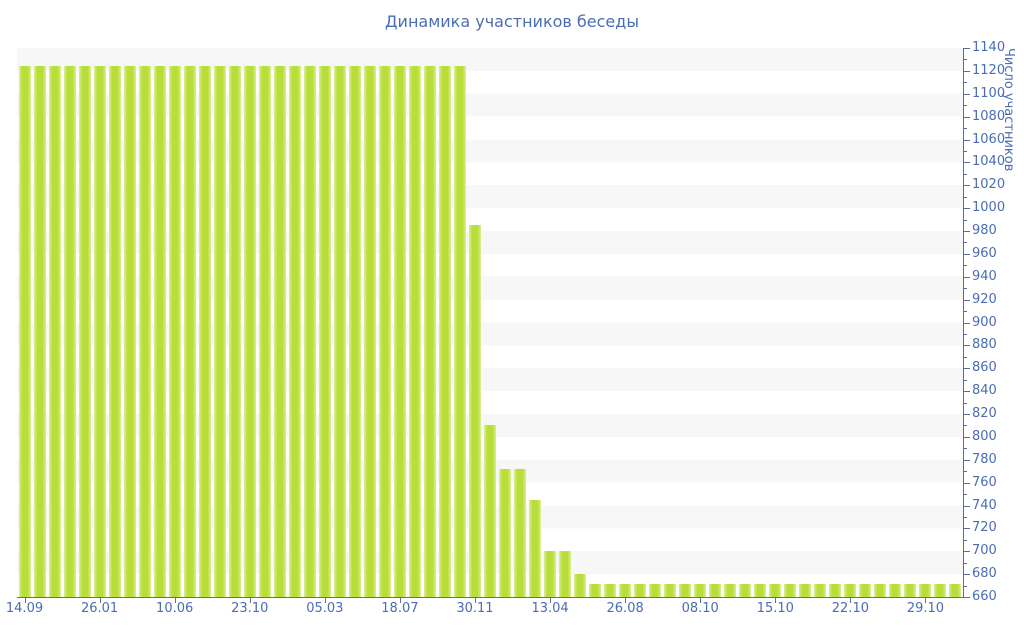 This screenshot has height=640, width=1024. What do you see at coordinates (475, 608) in the screenshot?
I see `x-tick-label: 30.11` at bounding box center [475, 608].